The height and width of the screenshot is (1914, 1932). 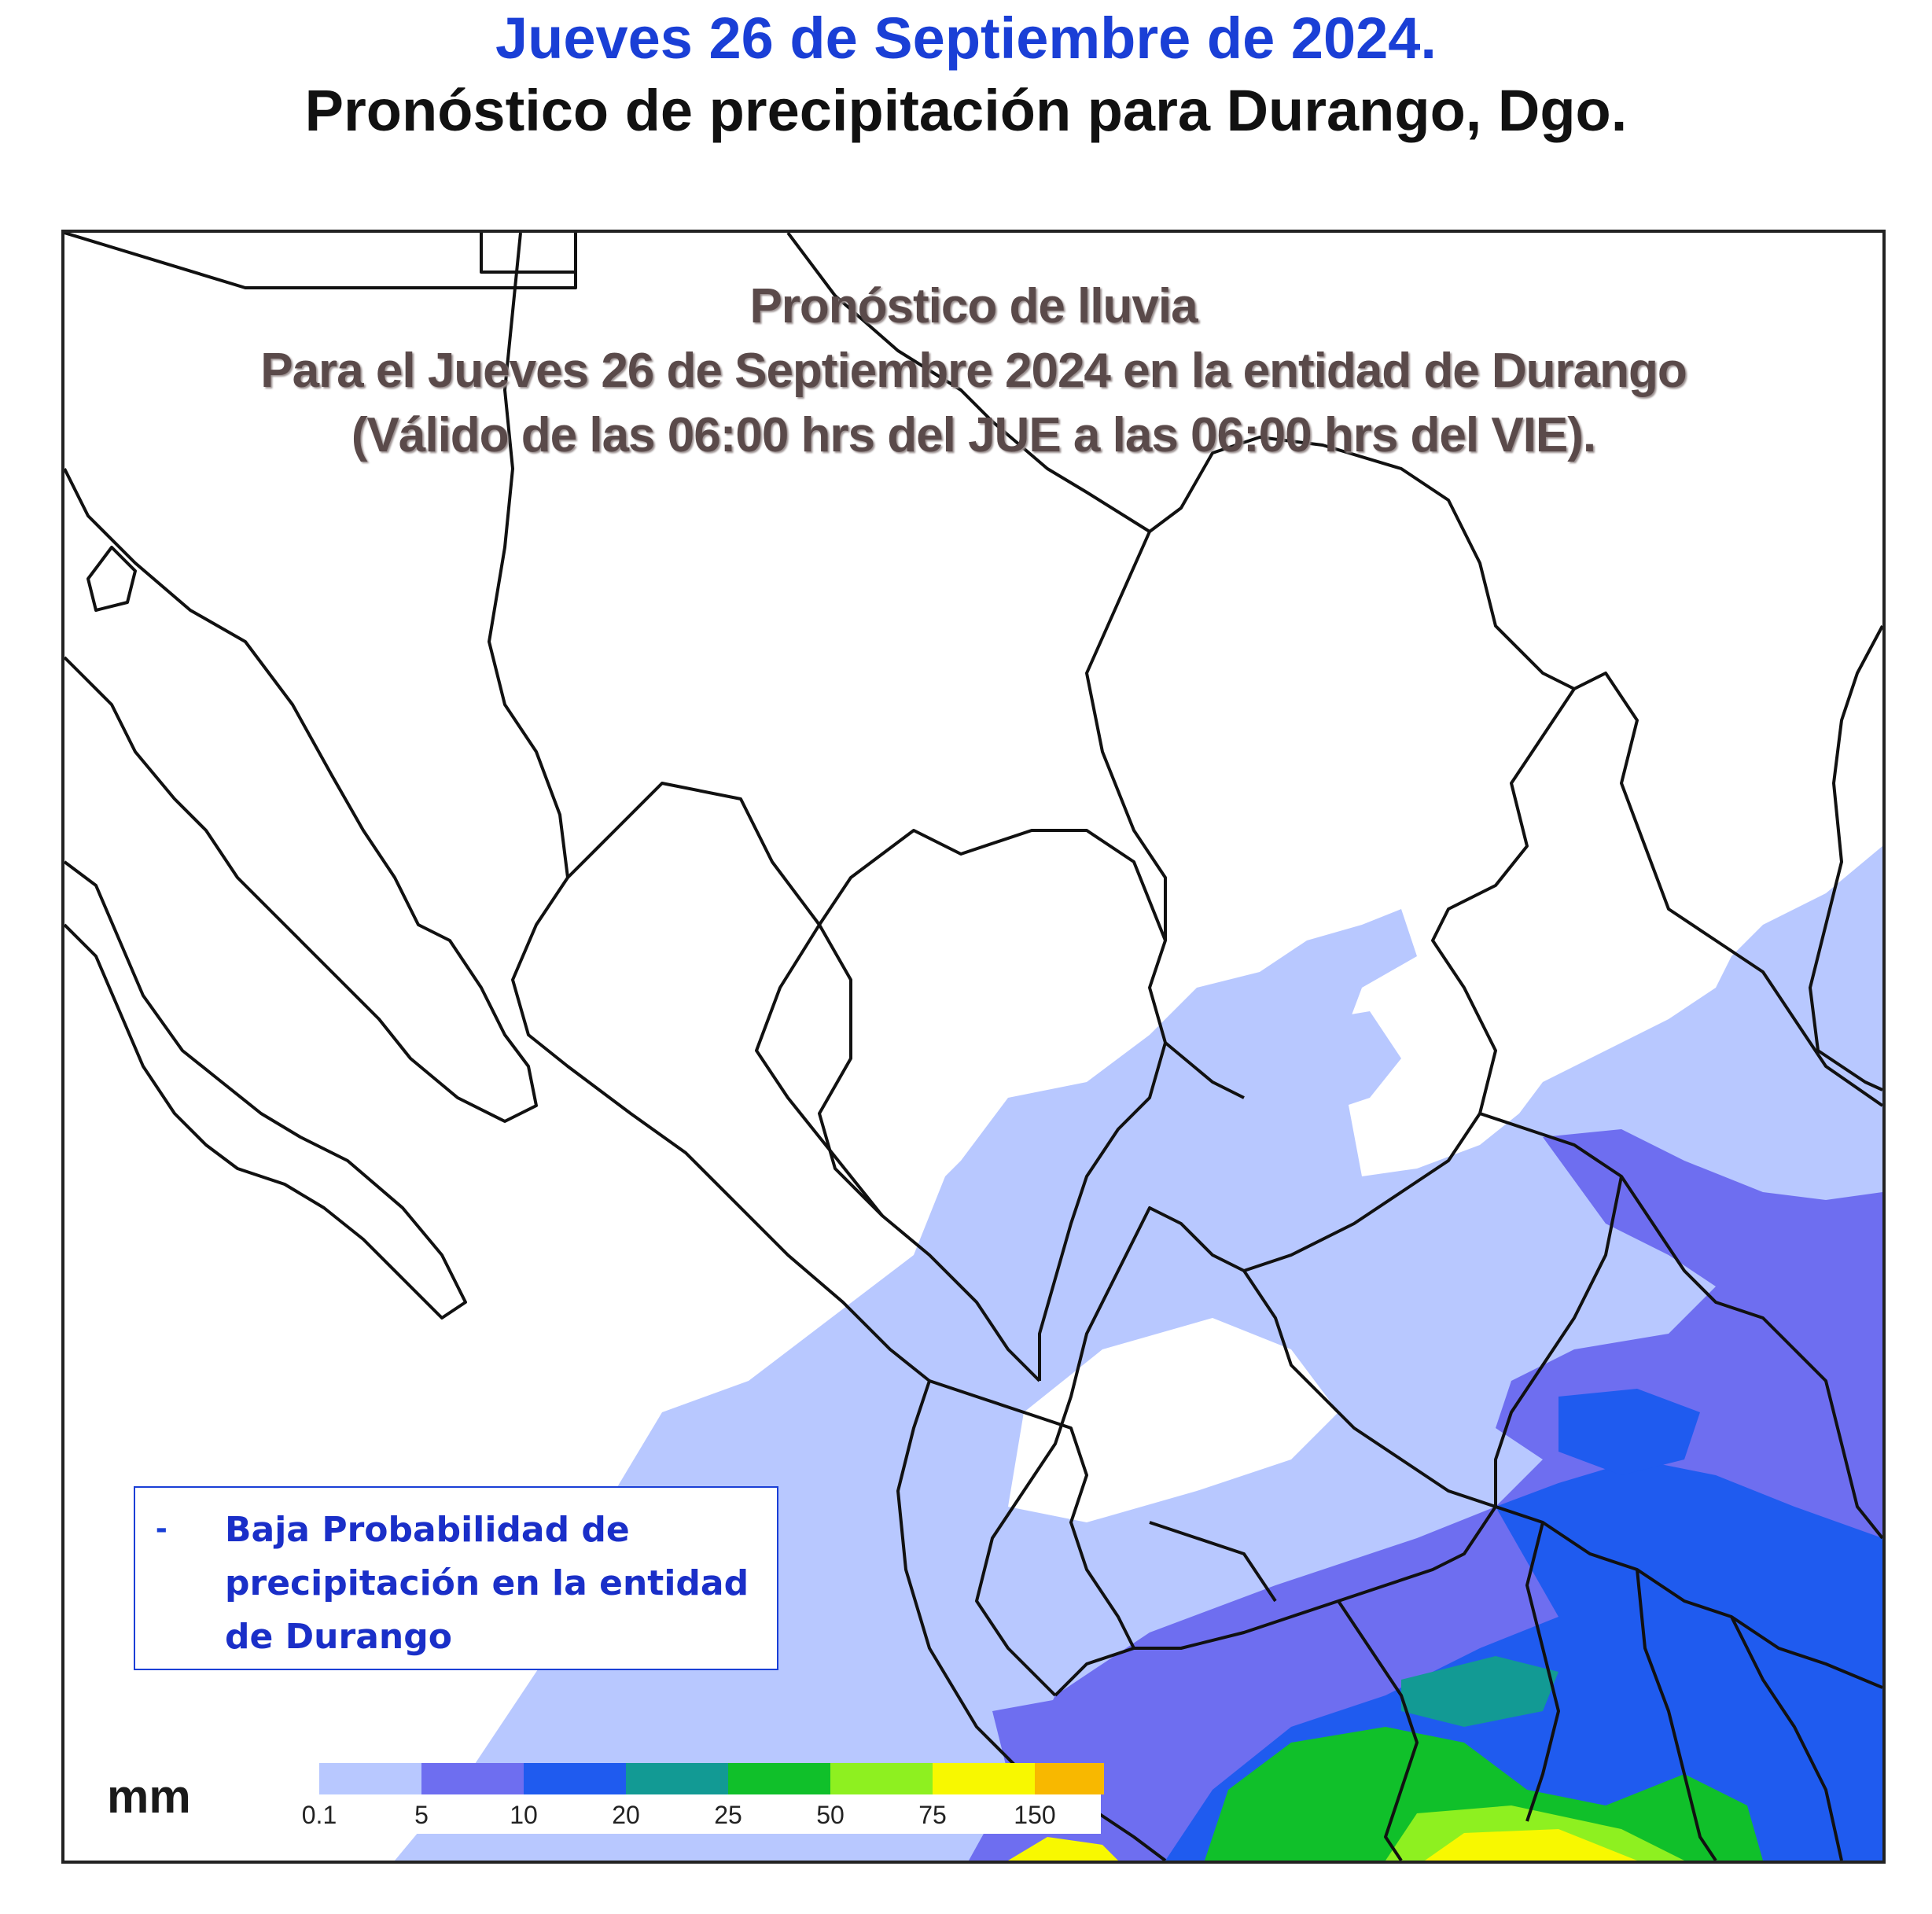 I want to click on forecast-date: Jueves 26 de Septiembre de 2024., so click(x=966, y=38).